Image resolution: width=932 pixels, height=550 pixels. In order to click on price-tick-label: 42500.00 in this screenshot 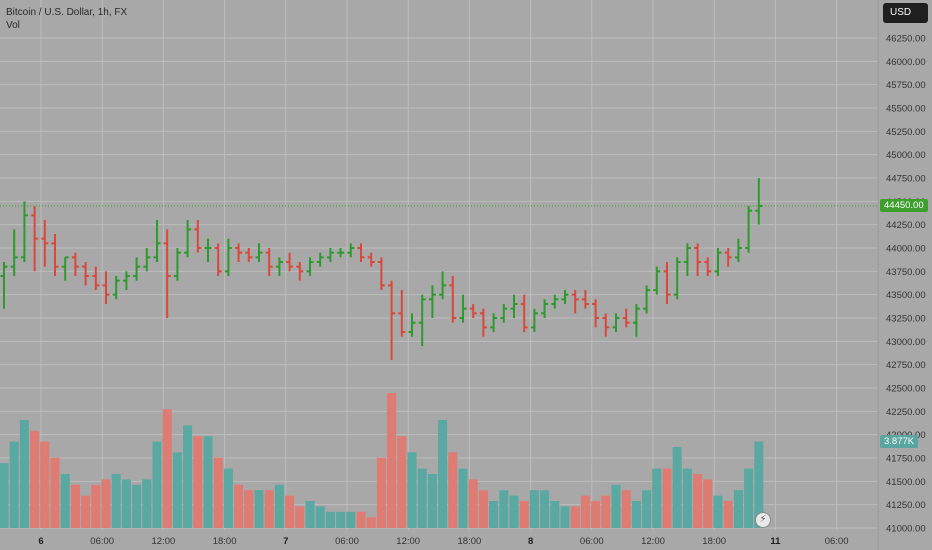, I will do `click(906, 389)`.